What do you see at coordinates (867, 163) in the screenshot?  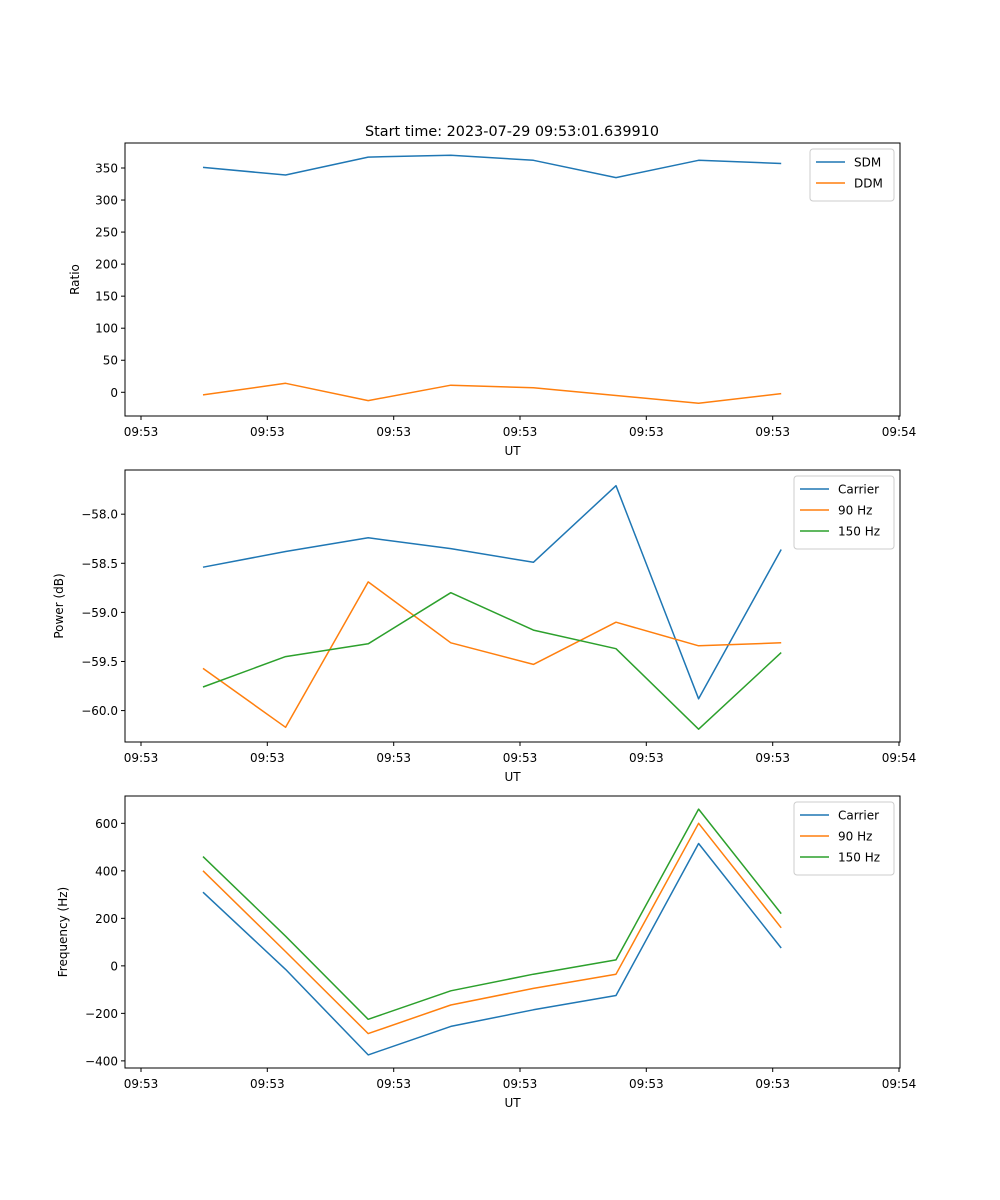 I see `legend-label: SDM` at bounding box center [867, 163].